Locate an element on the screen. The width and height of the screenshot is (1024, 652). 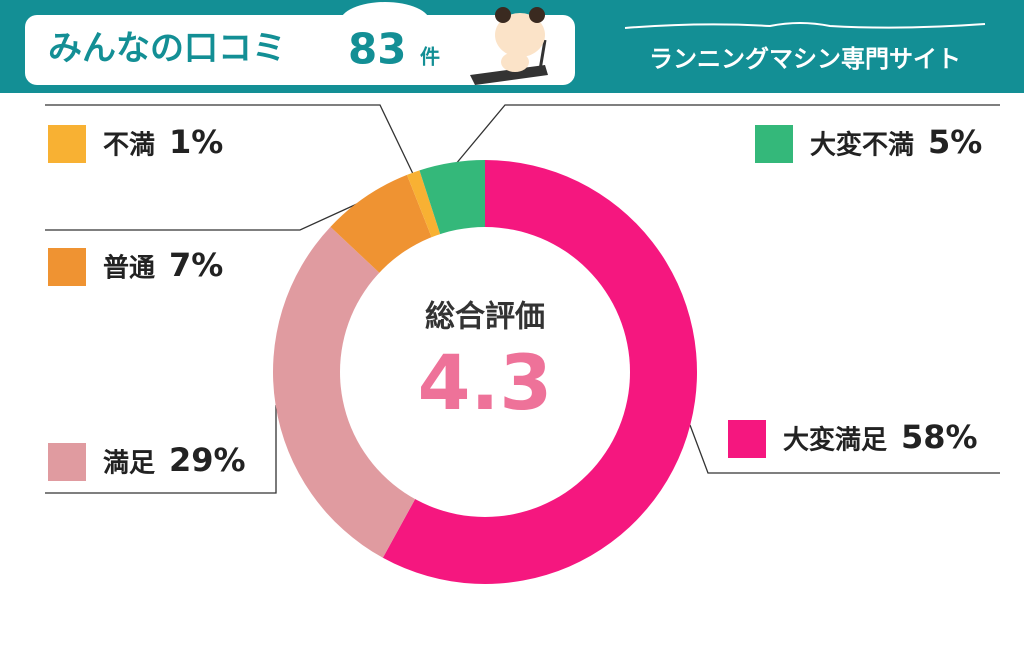
value-label: 29% is located at coordinates (207, 460).